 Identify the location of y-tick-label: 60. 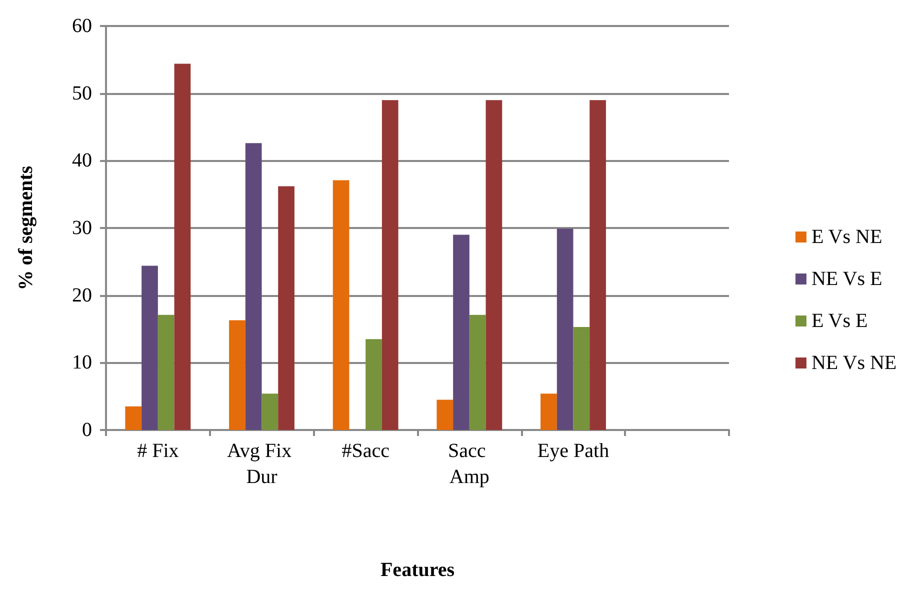
(82, 26).